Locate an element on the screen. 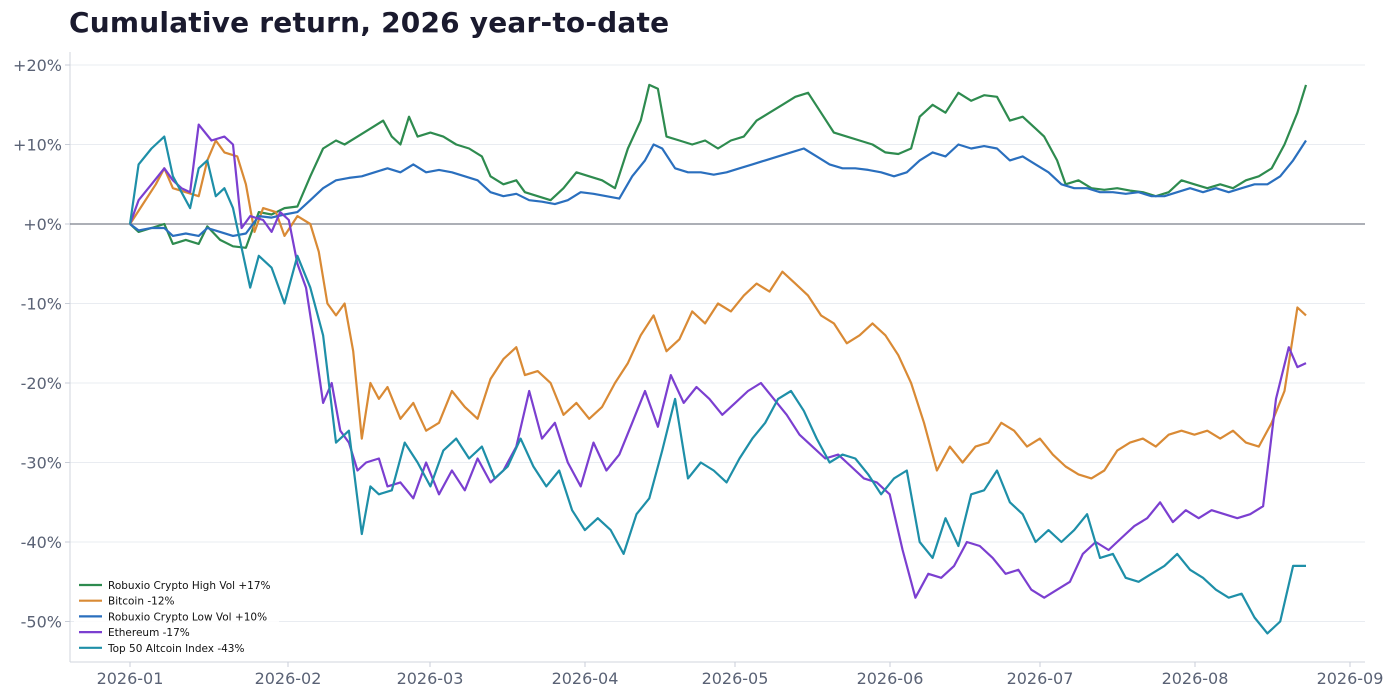 The width and height of the screenshot is (1400, 700). chart-title: Cumulative return, 2026 year-to-date is located at coordinates (369, 22).